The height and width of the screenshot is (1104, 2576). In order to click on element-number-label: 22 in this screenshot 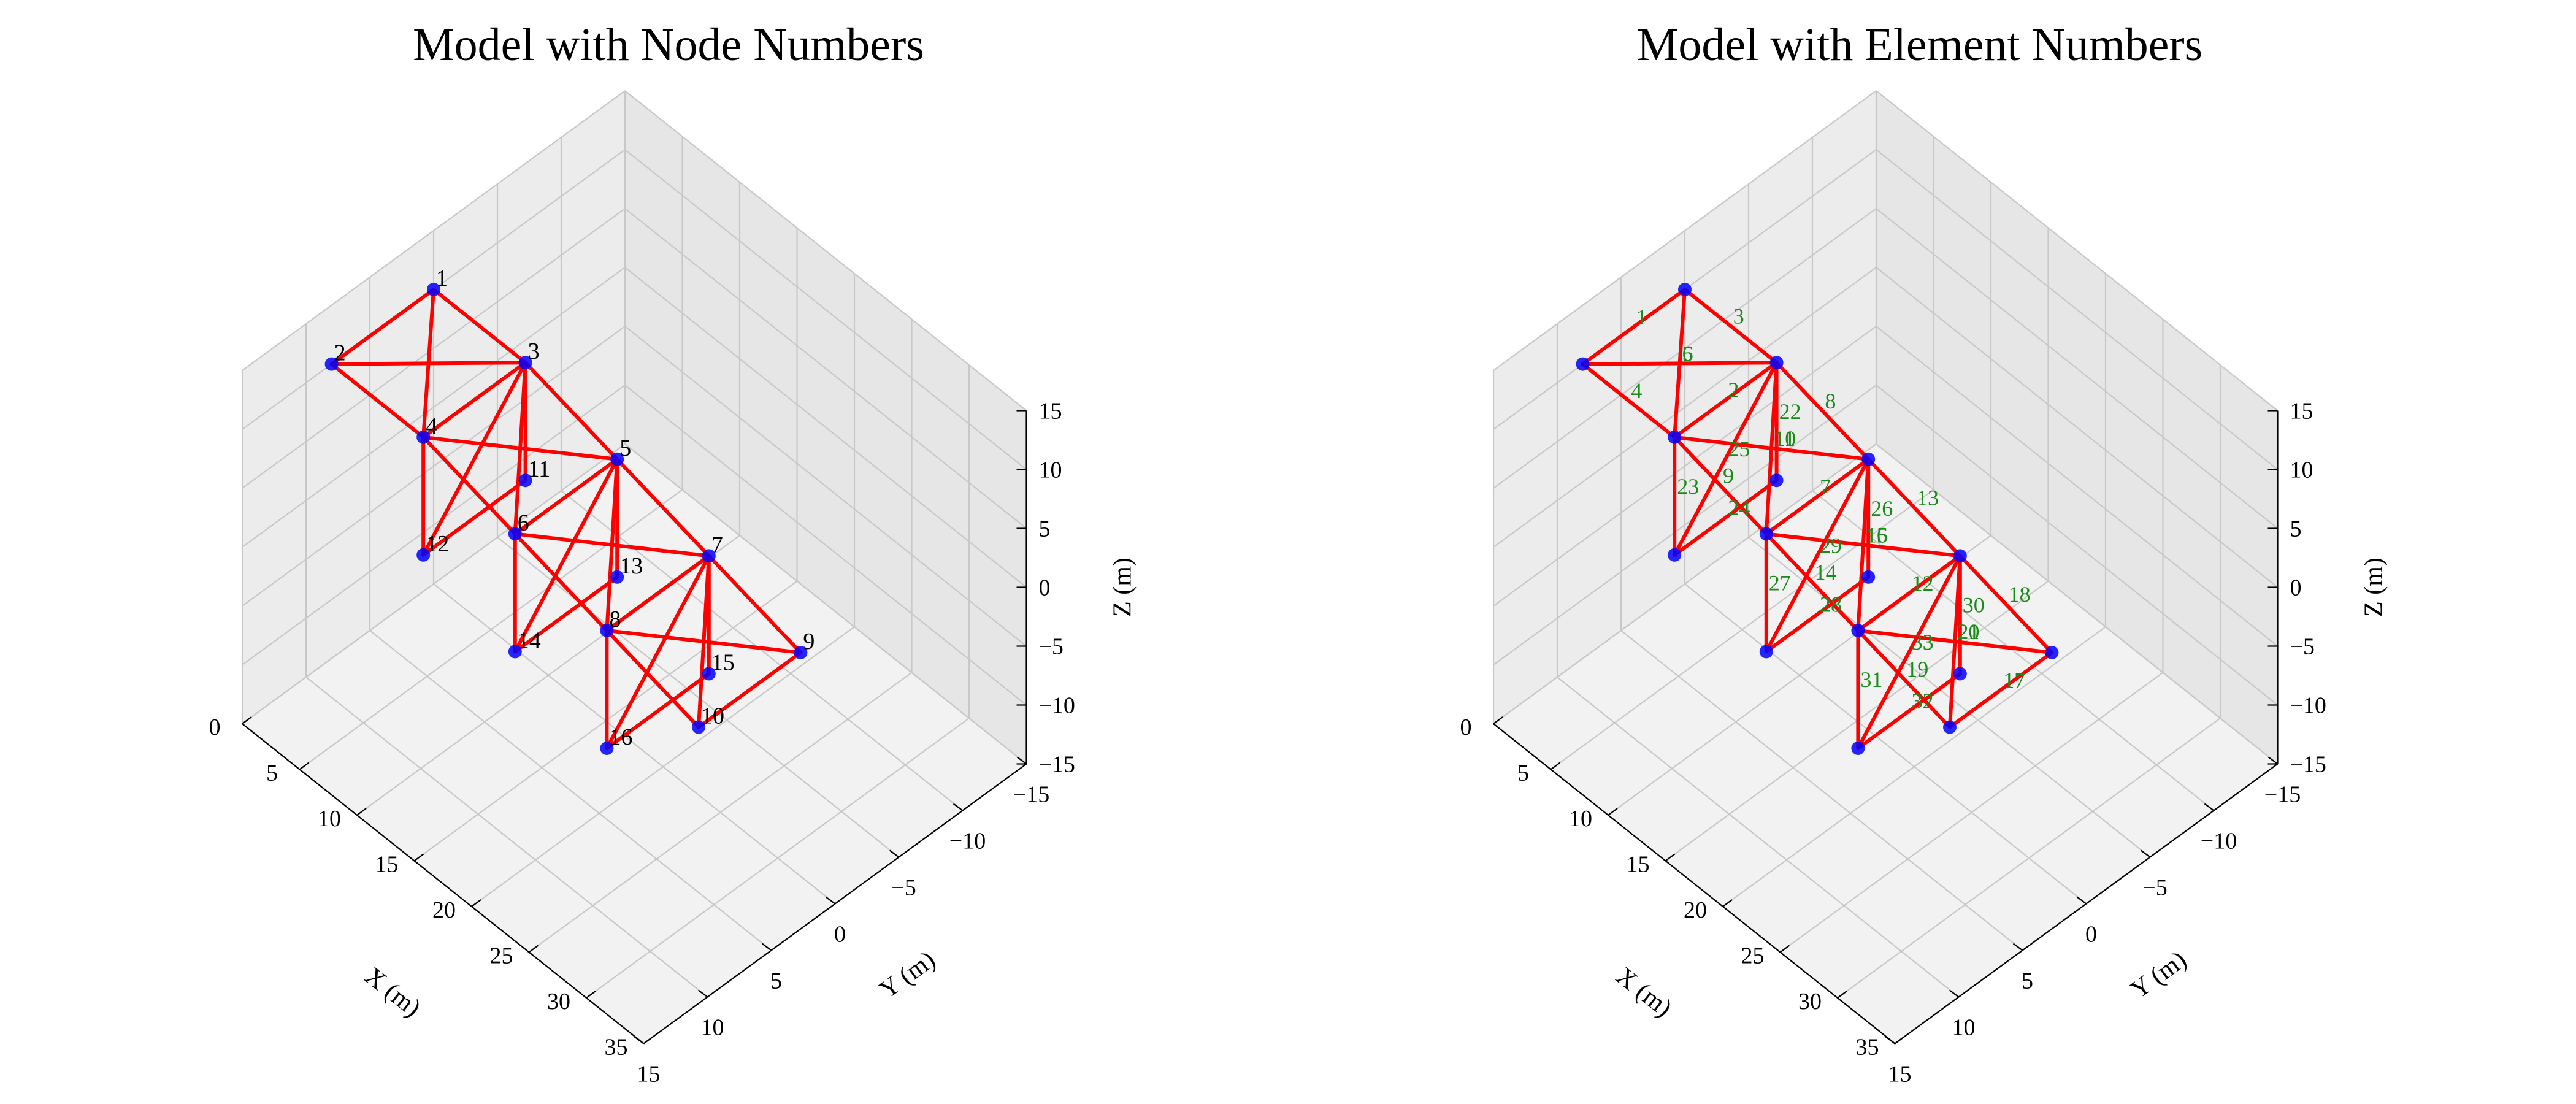, I will do `click(1790, 411)`.